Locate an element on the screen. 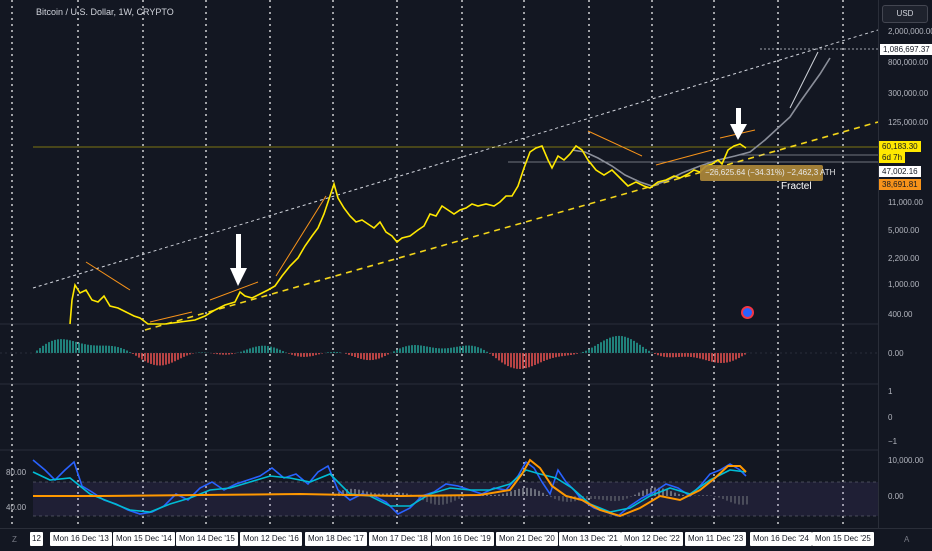 This screenshot has height=551, width=932. current-price-tag: 60,183.30 is located at coordinates (900, 146).